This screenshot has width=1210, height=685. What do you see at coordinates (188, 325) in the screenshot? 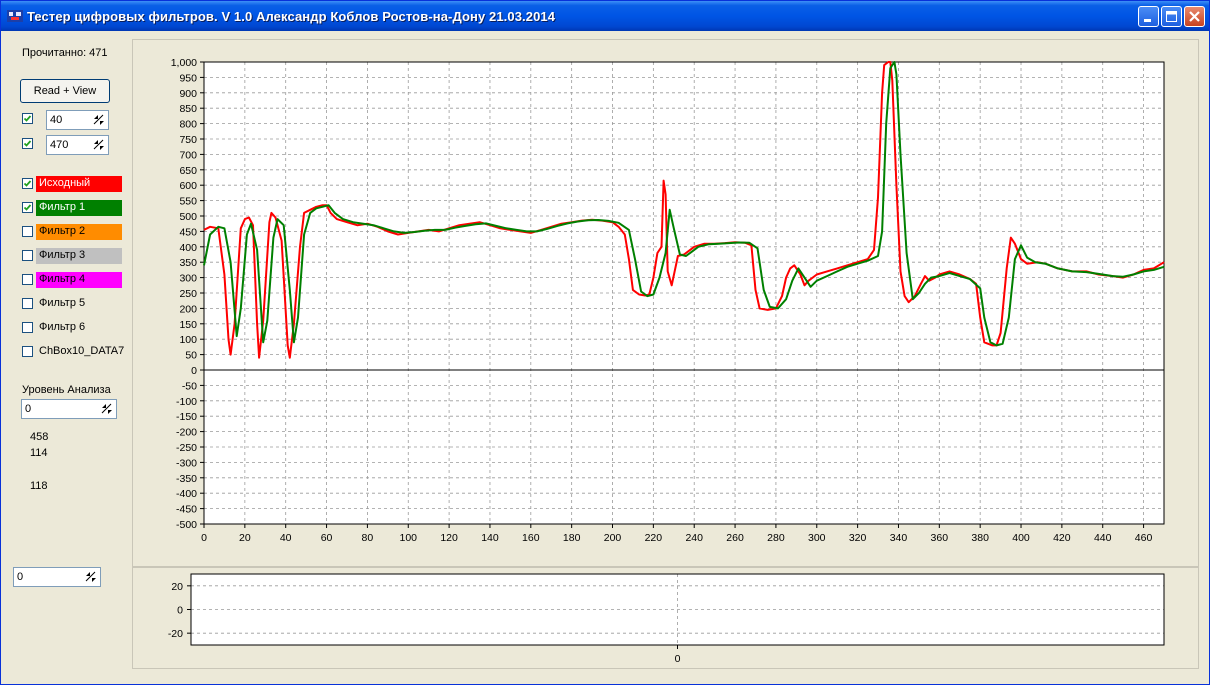
I see `y-tick-label: 150` at bounding box center [188, 325].